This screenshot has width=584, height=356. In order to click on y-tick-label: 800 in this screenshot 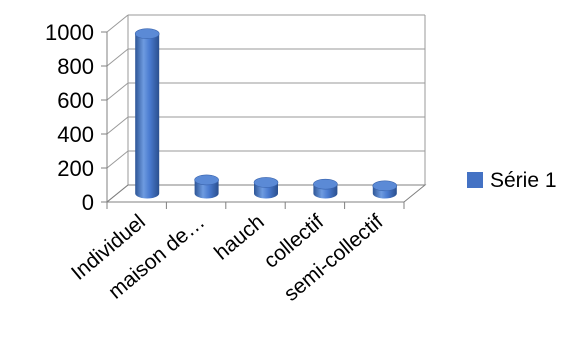, I will do `click(75, 66)`.